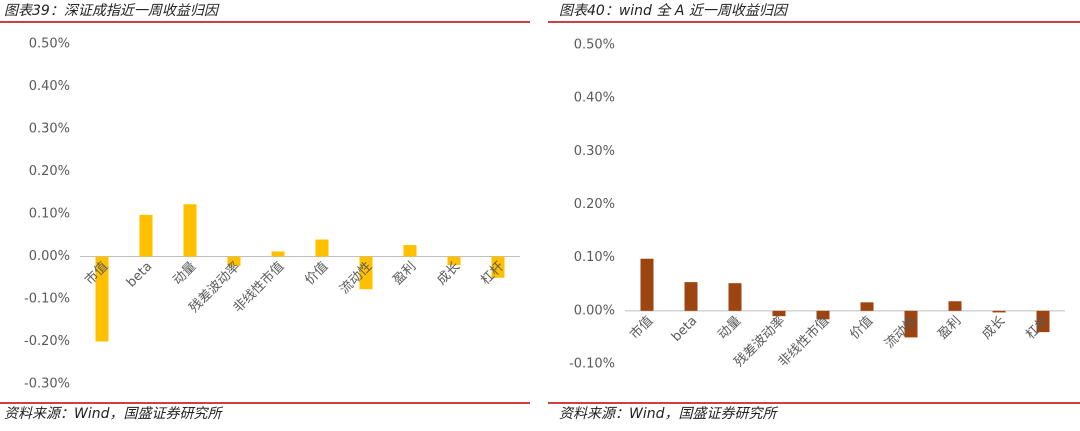 Image resolution: width=1080 pixels, height=431 pixels. I want to click on x-tick-label: 市值, so click(642, 328).